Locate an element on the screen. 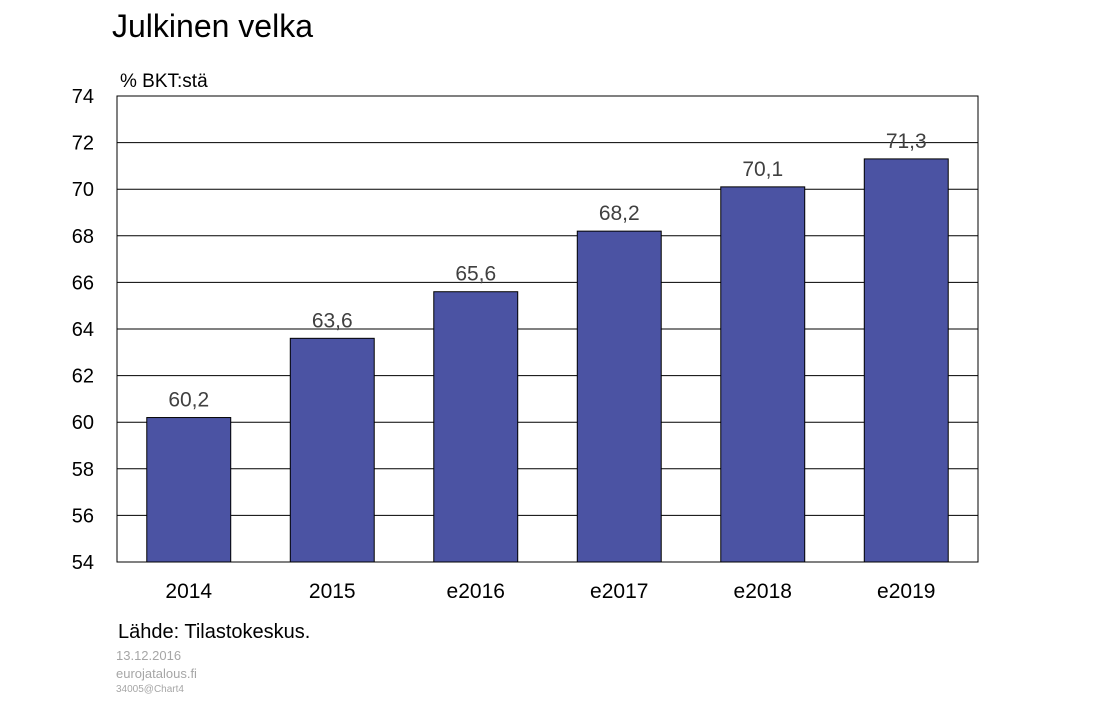 The height and width of the screenshot is (721, 1104). y-tick-label: 70 is located at coordinates (83, 190).